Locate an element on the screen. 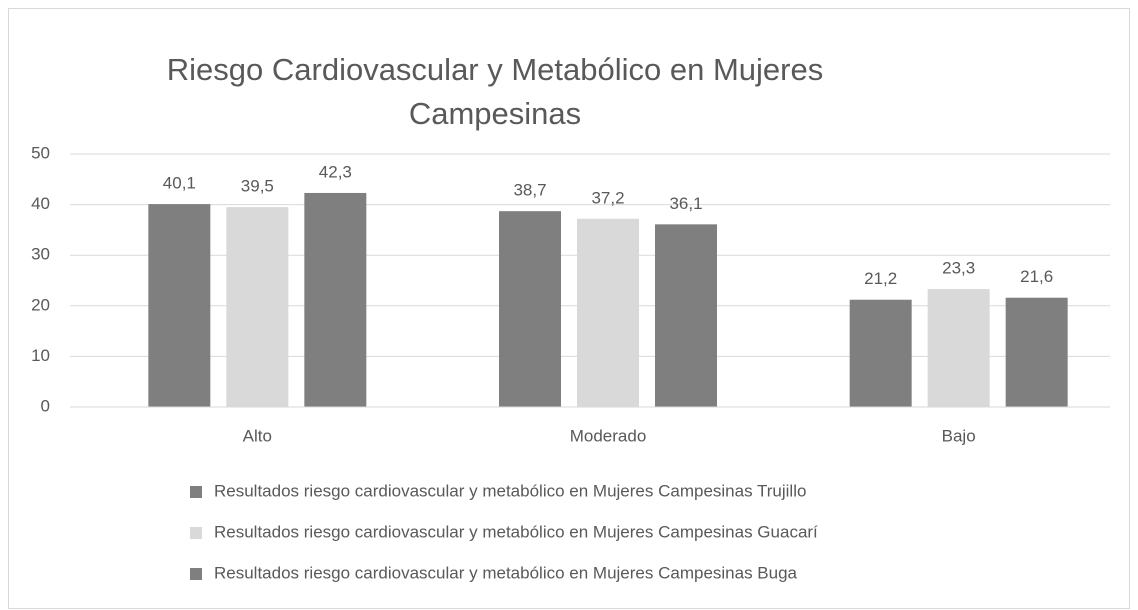  y-tick-label: 30 is located at coordinates (40, 254).